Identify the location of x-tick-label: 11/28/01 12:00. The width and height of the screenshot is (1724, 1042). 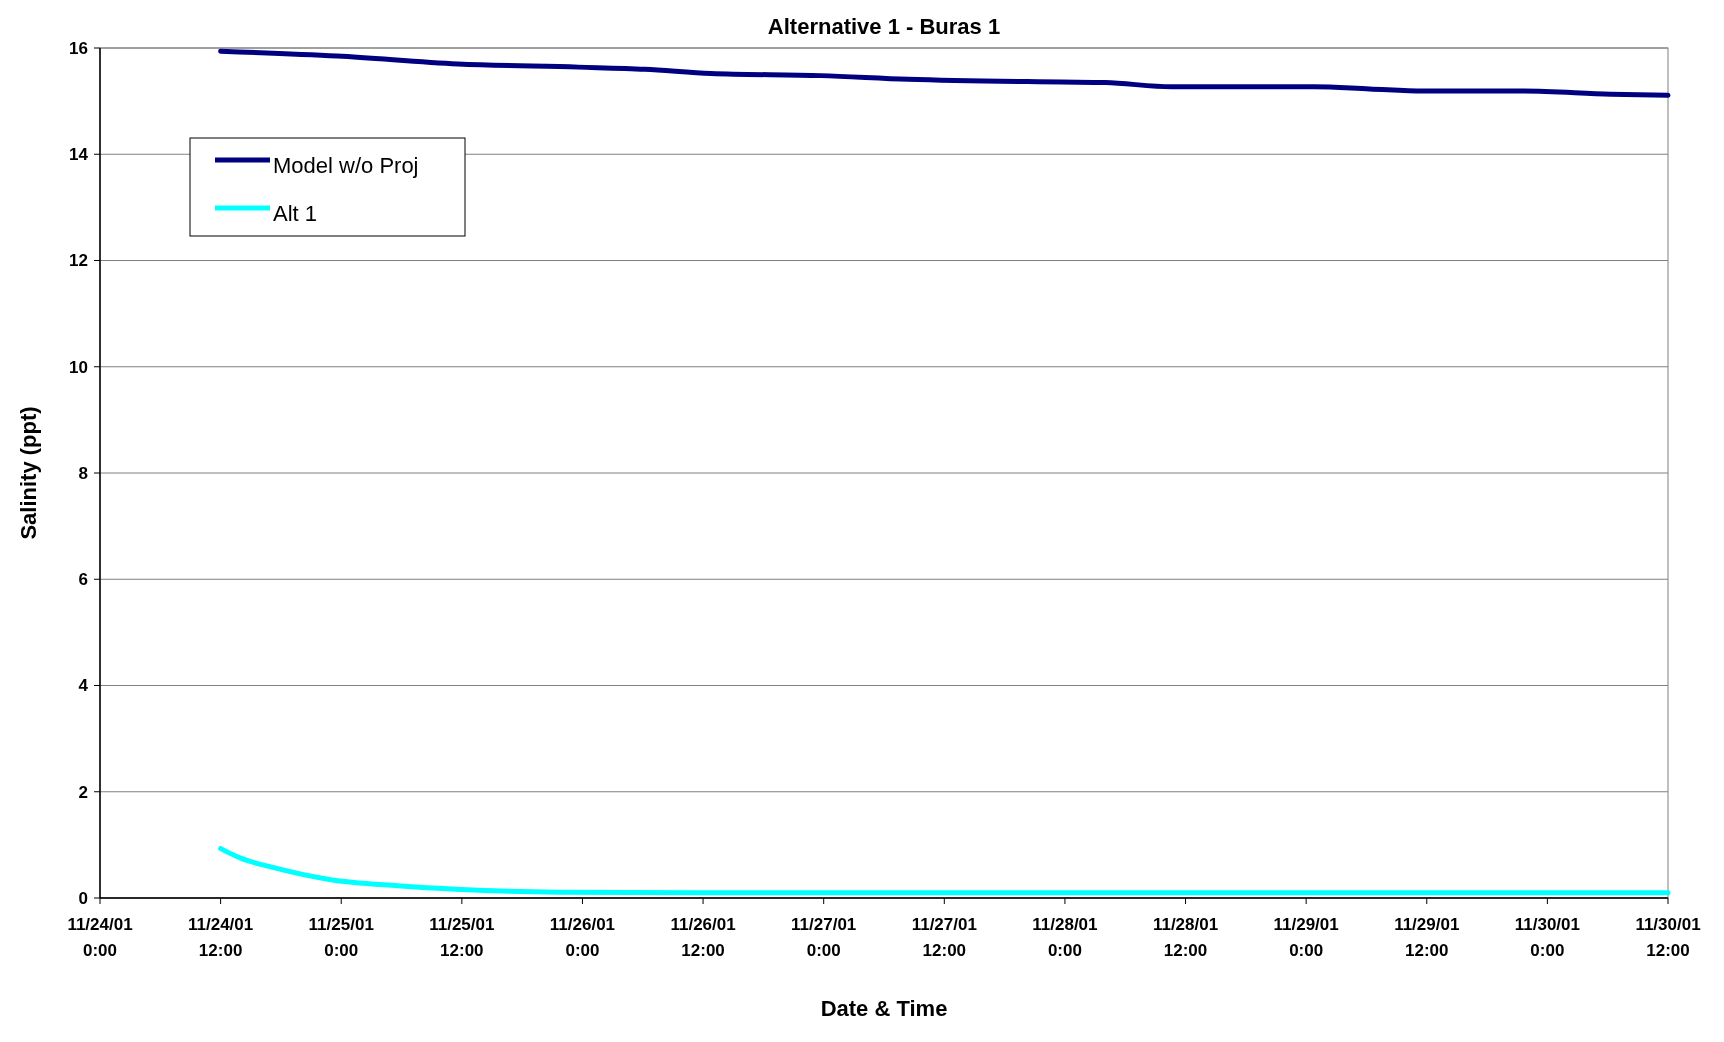
(1185, 937).